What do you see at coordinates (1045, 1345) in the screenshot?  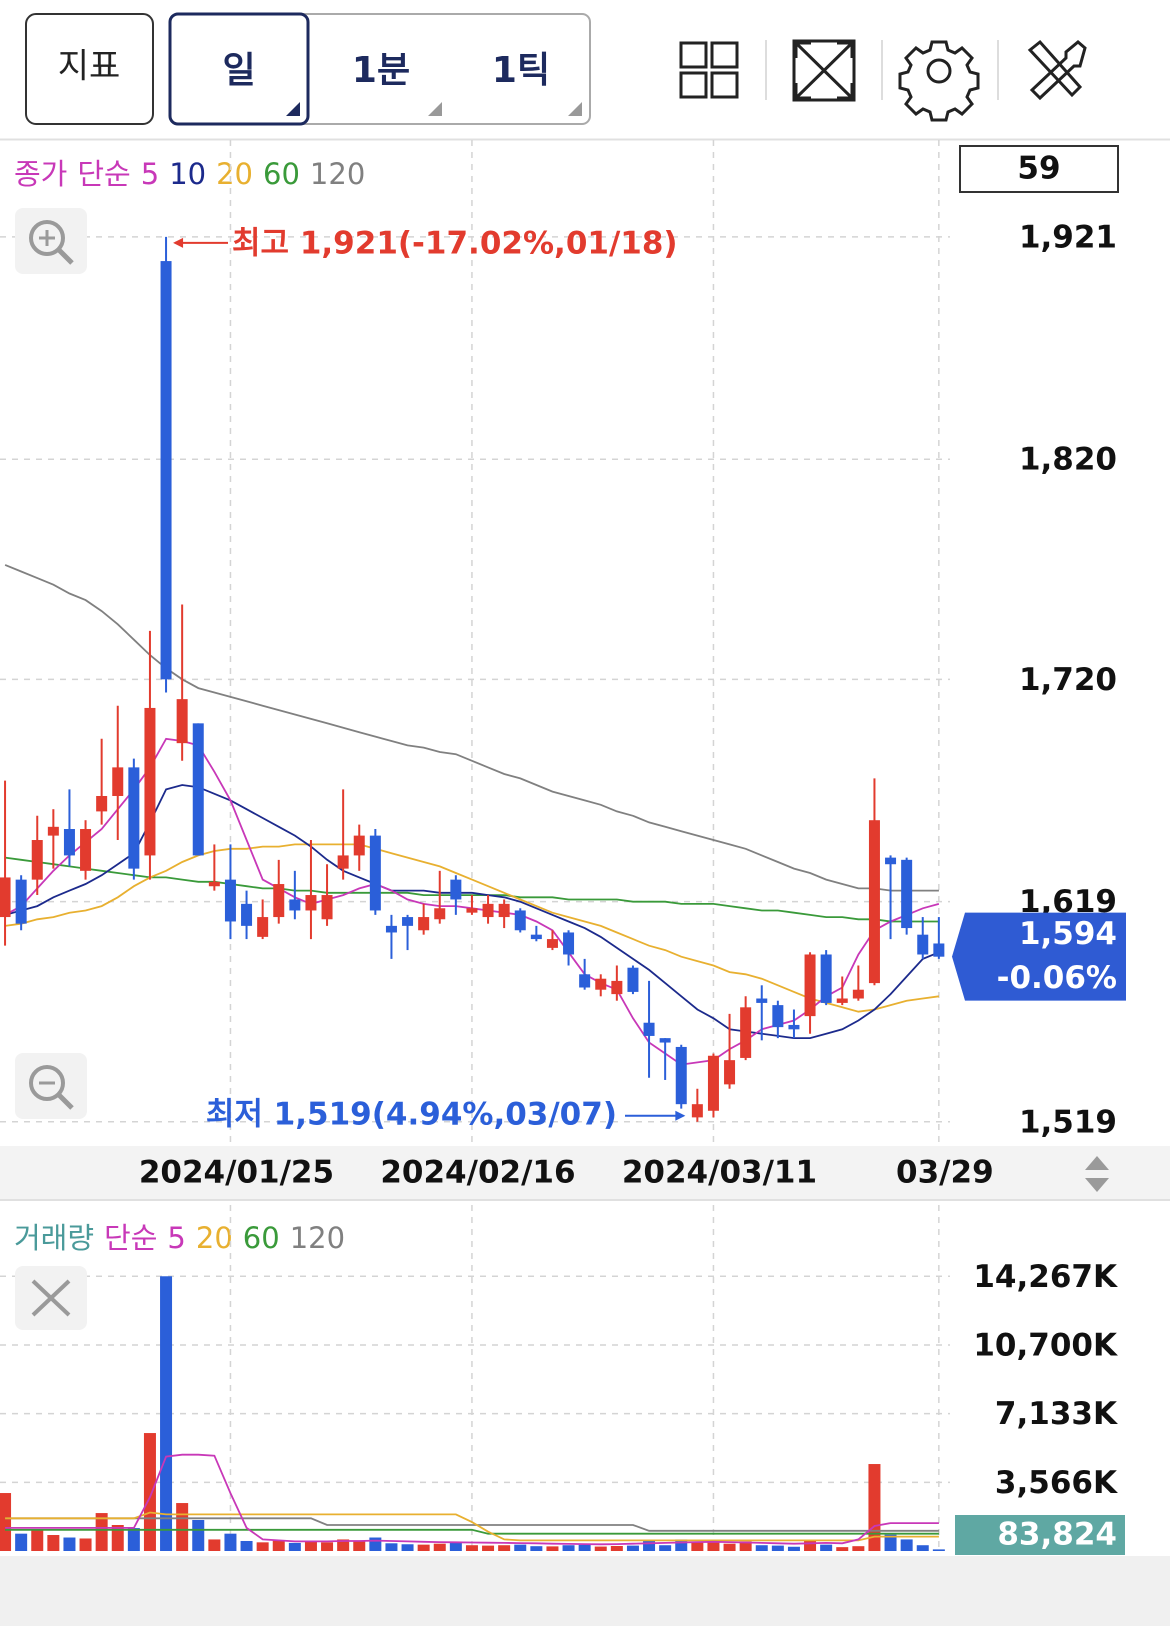 I see `y-tick-label: 10,700K` at bounding box center [1045, 1345].